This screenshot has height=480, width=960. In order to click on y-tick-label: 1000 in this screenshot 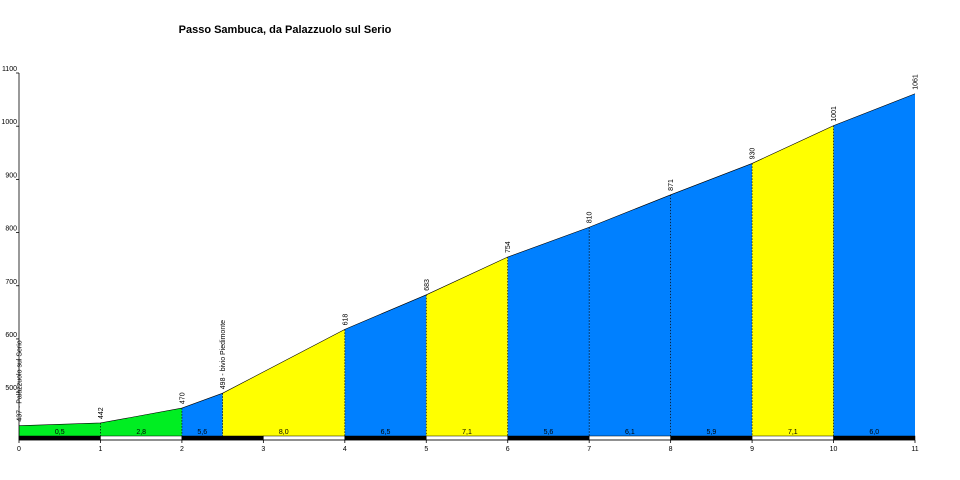, I will do `click(9, 122)`.